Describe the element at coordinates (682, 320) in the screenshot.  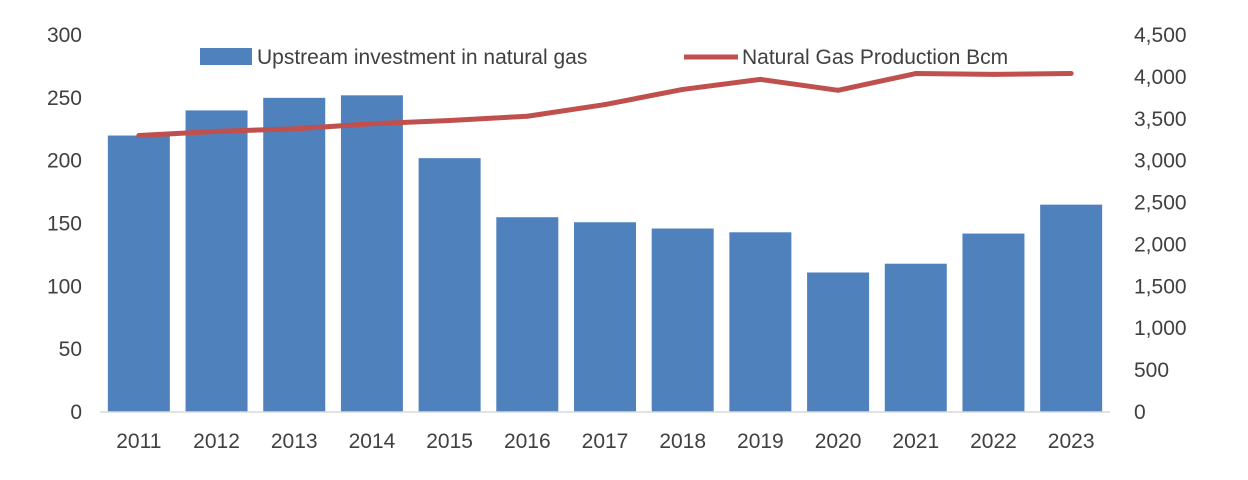
I see `bar-2018` at that location.